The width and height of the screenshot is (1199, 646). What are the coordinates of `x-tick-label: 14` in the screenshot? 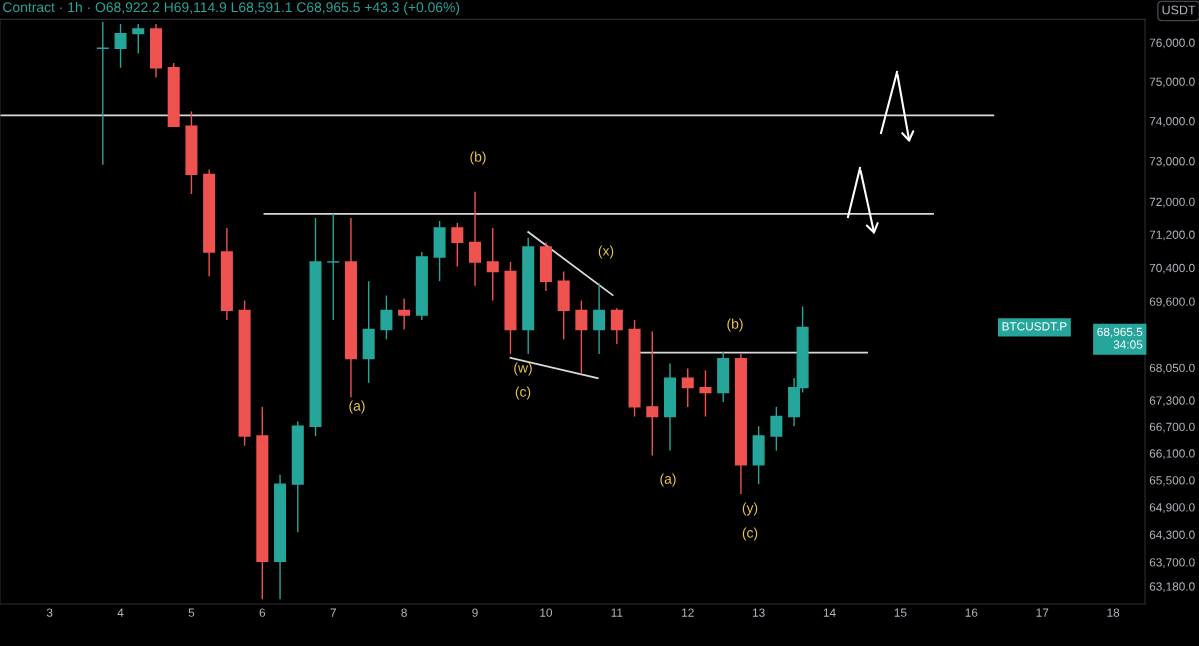 It's located at (829, 612).